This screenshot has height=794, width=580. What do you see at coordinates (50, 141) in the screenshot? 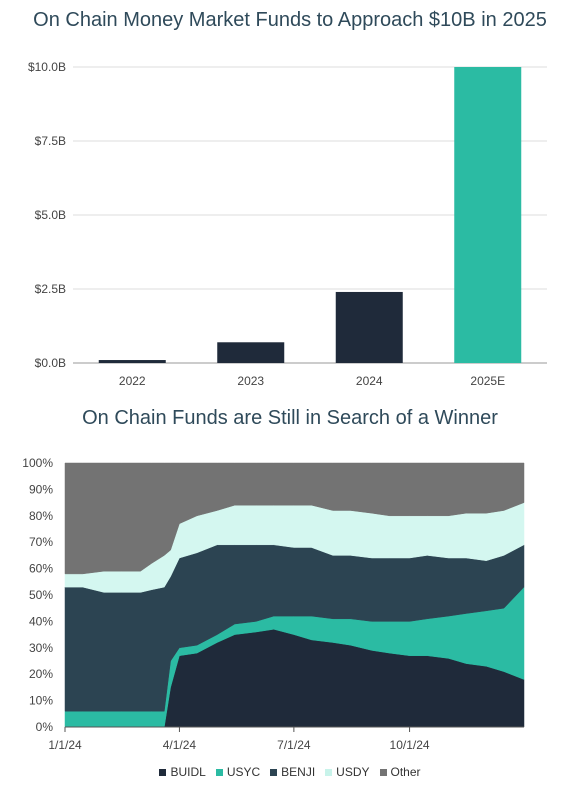
I see `y-tick-label: $7.5B` at bounding box center [50, 141].